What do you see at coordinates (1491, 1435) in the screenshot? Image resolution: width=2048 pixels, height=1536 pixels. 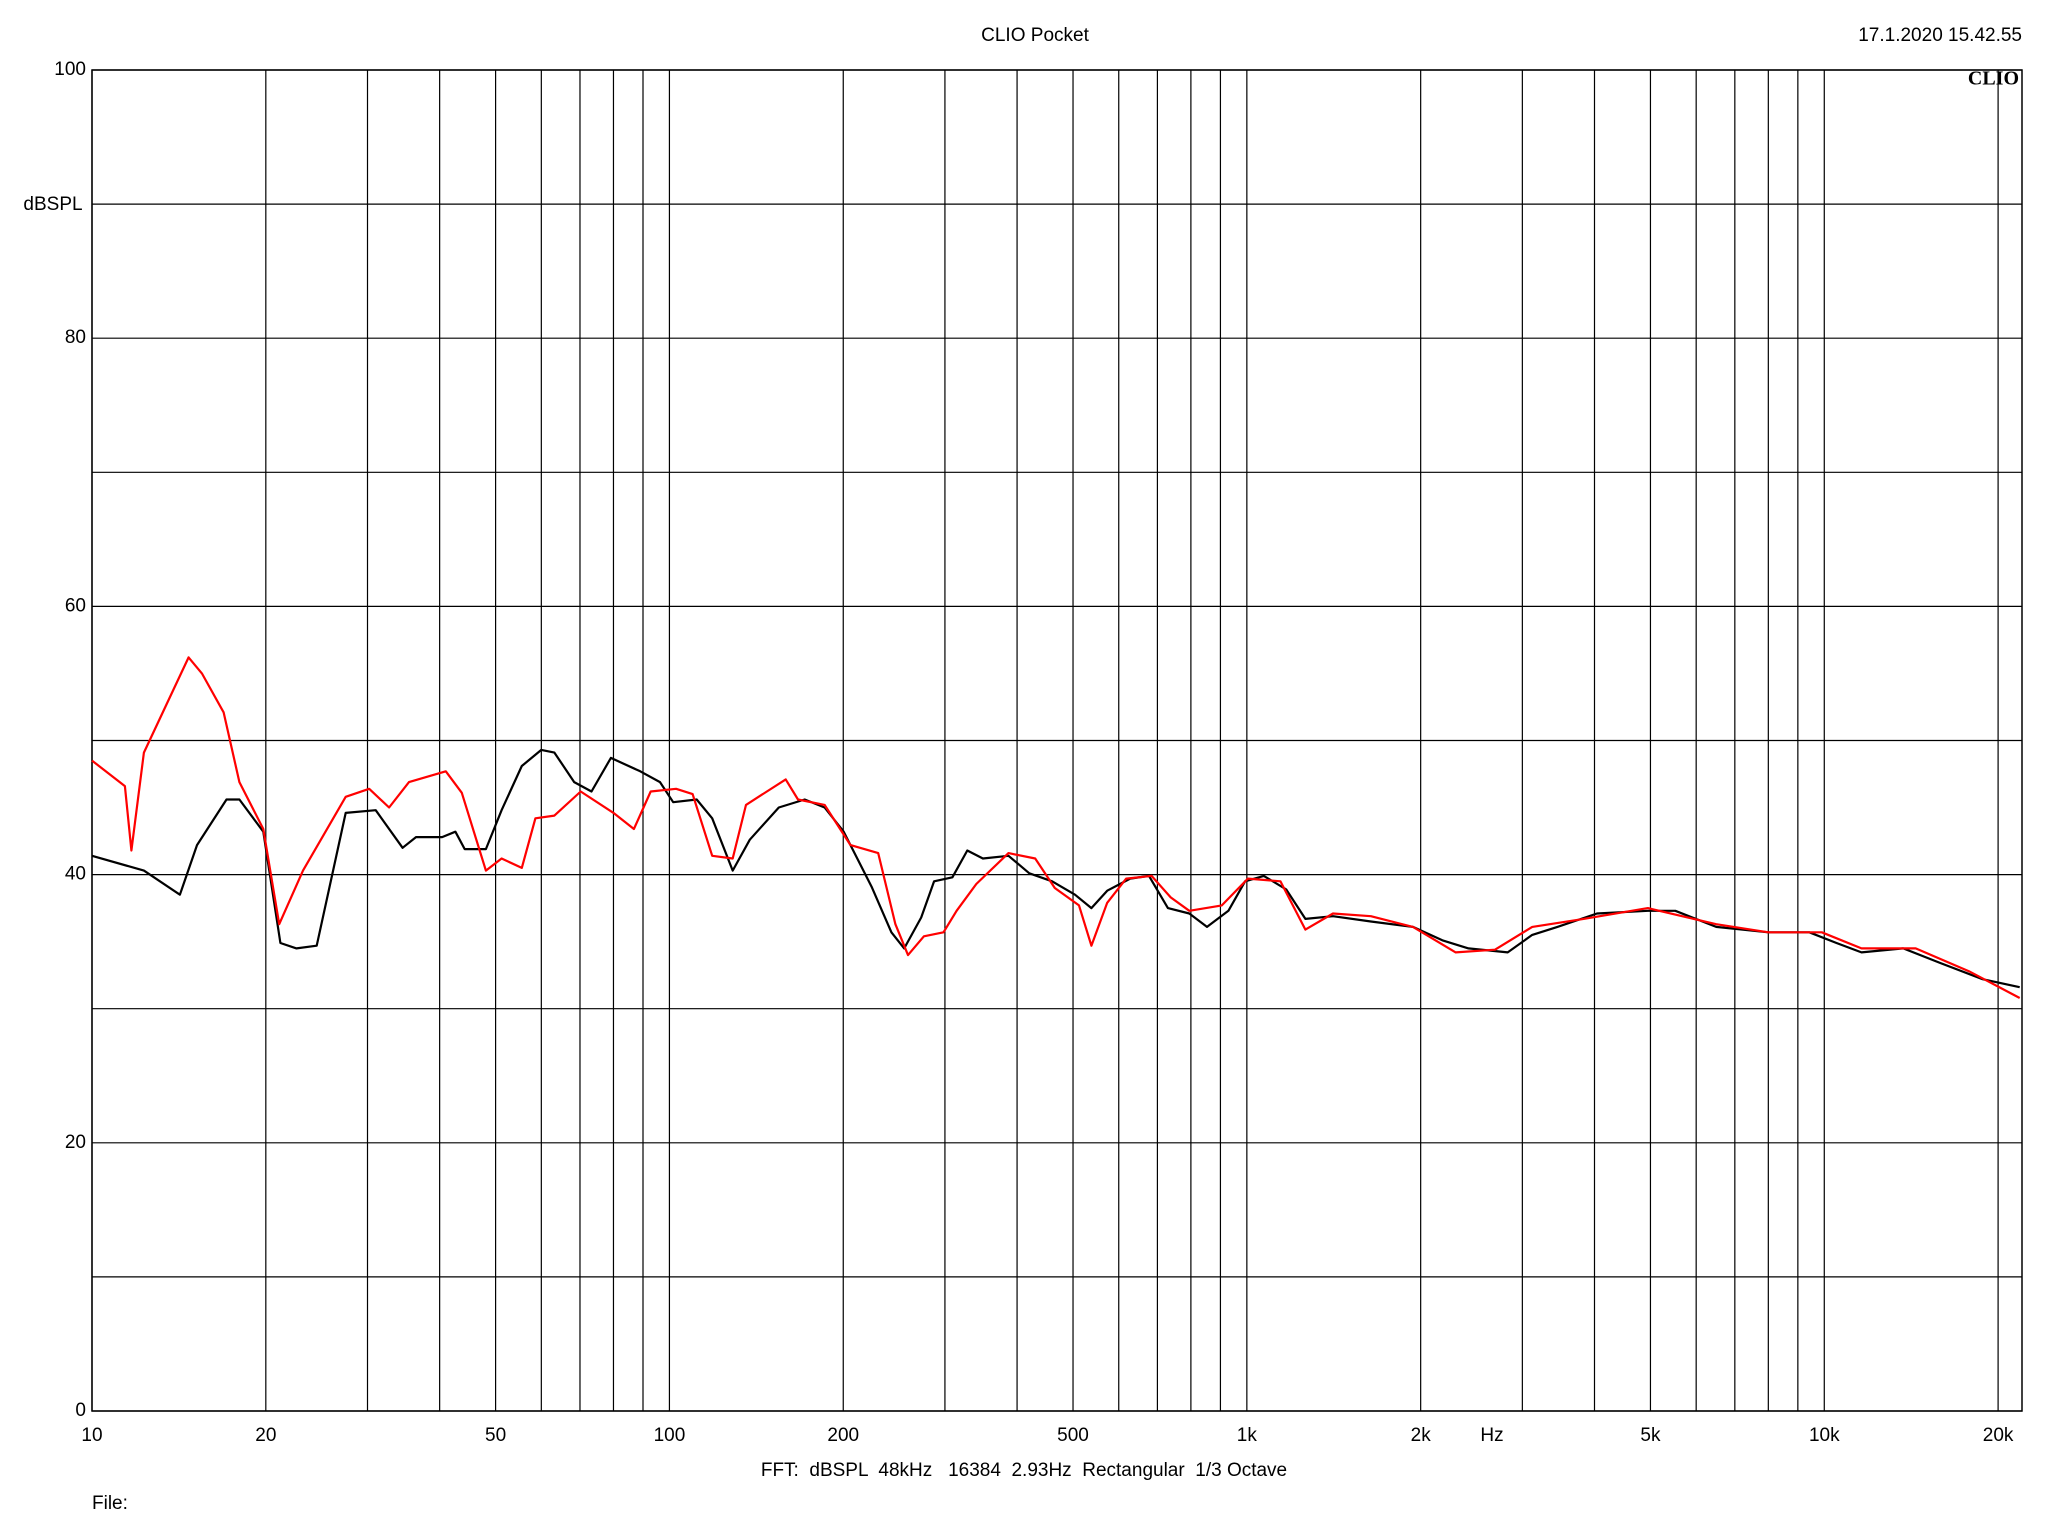 I see `x-axis-label: Hz` at bounding box center [1491, 1435].